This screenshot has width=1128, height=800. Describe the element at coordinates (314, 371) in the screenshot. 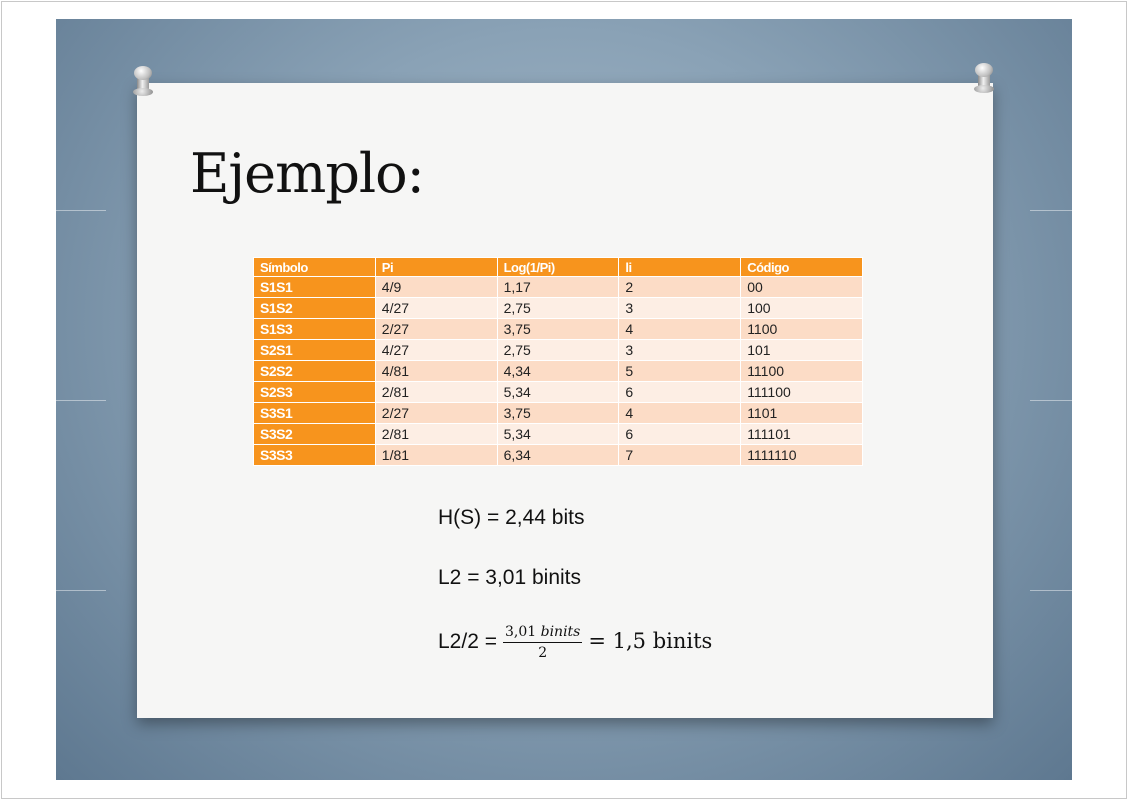

I see `table-cell: S2S2` at that location.